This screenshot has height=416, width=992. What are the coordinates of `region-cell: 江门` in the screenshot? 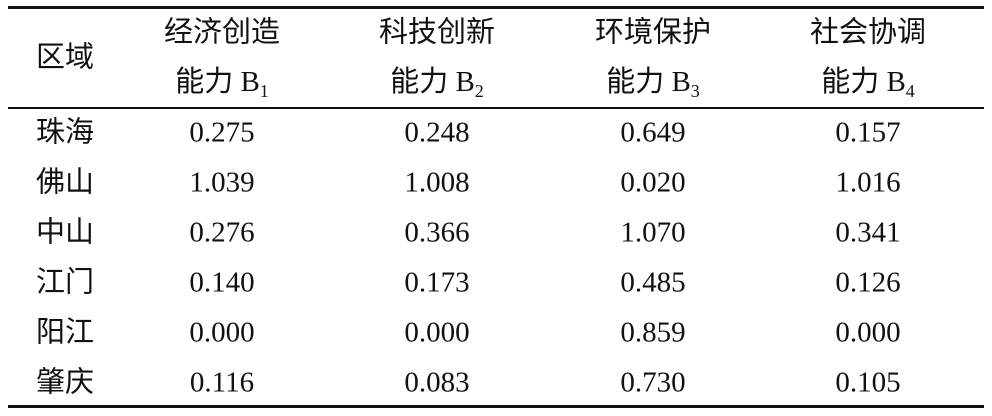 It's located at (65, 282).